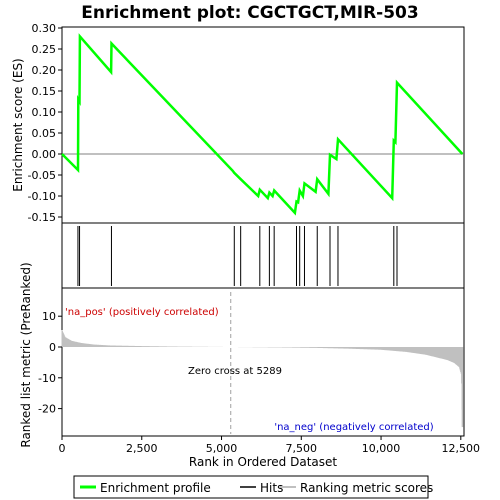 The image size is (500, 500). Describe the element at coordinates (271, 488) in the screenshot. I see `legend-hits-label: Hits` at that location.